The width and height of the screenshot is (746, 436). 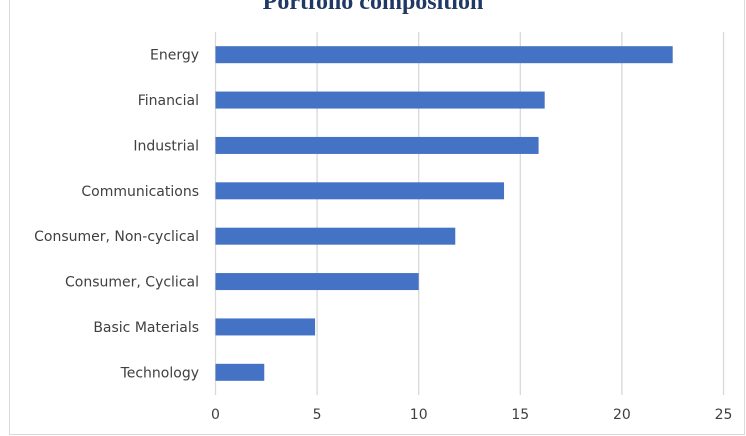 What do you see at coordinates (444, 55) in the screenshot?
I see `bar-energy` at bounding box center [444, 55].